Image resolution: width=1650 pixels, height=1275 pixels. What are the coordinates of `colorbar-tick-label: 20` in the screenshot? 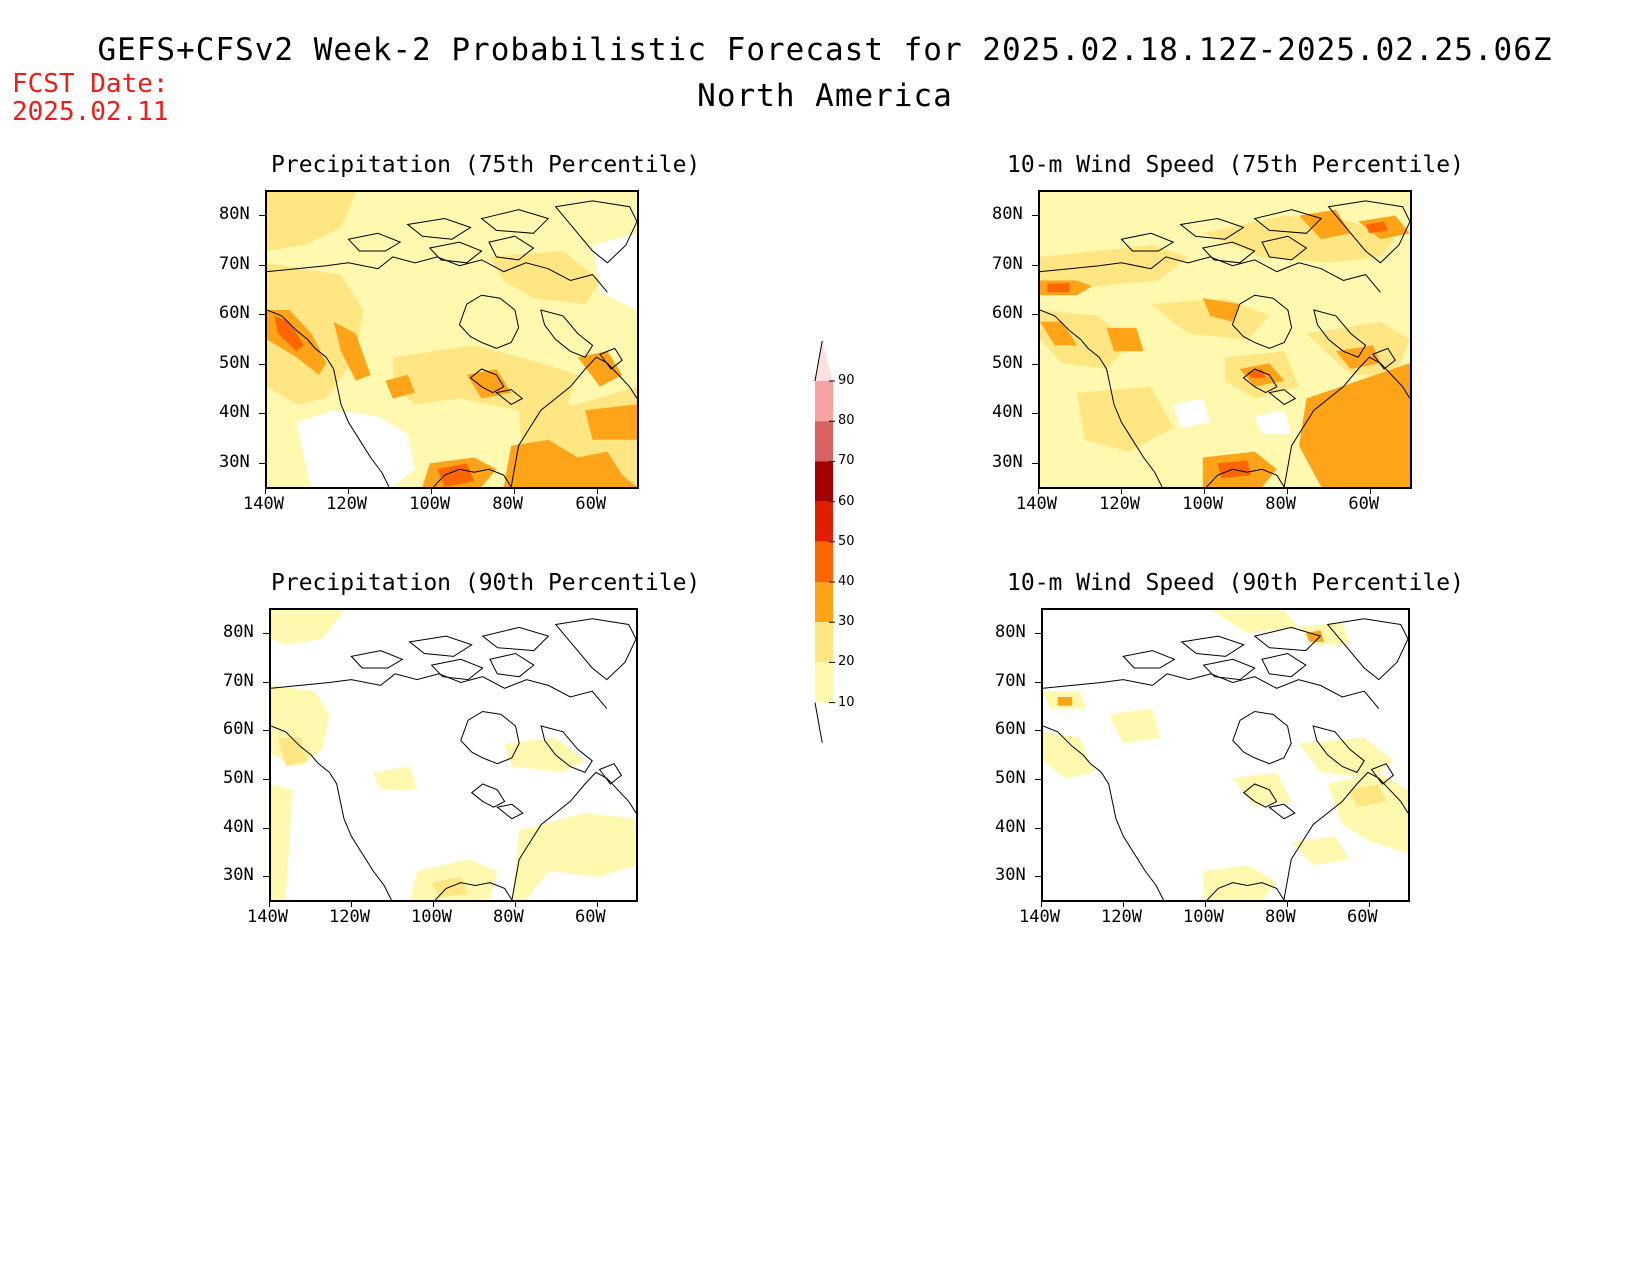 It's located at (846, 662).